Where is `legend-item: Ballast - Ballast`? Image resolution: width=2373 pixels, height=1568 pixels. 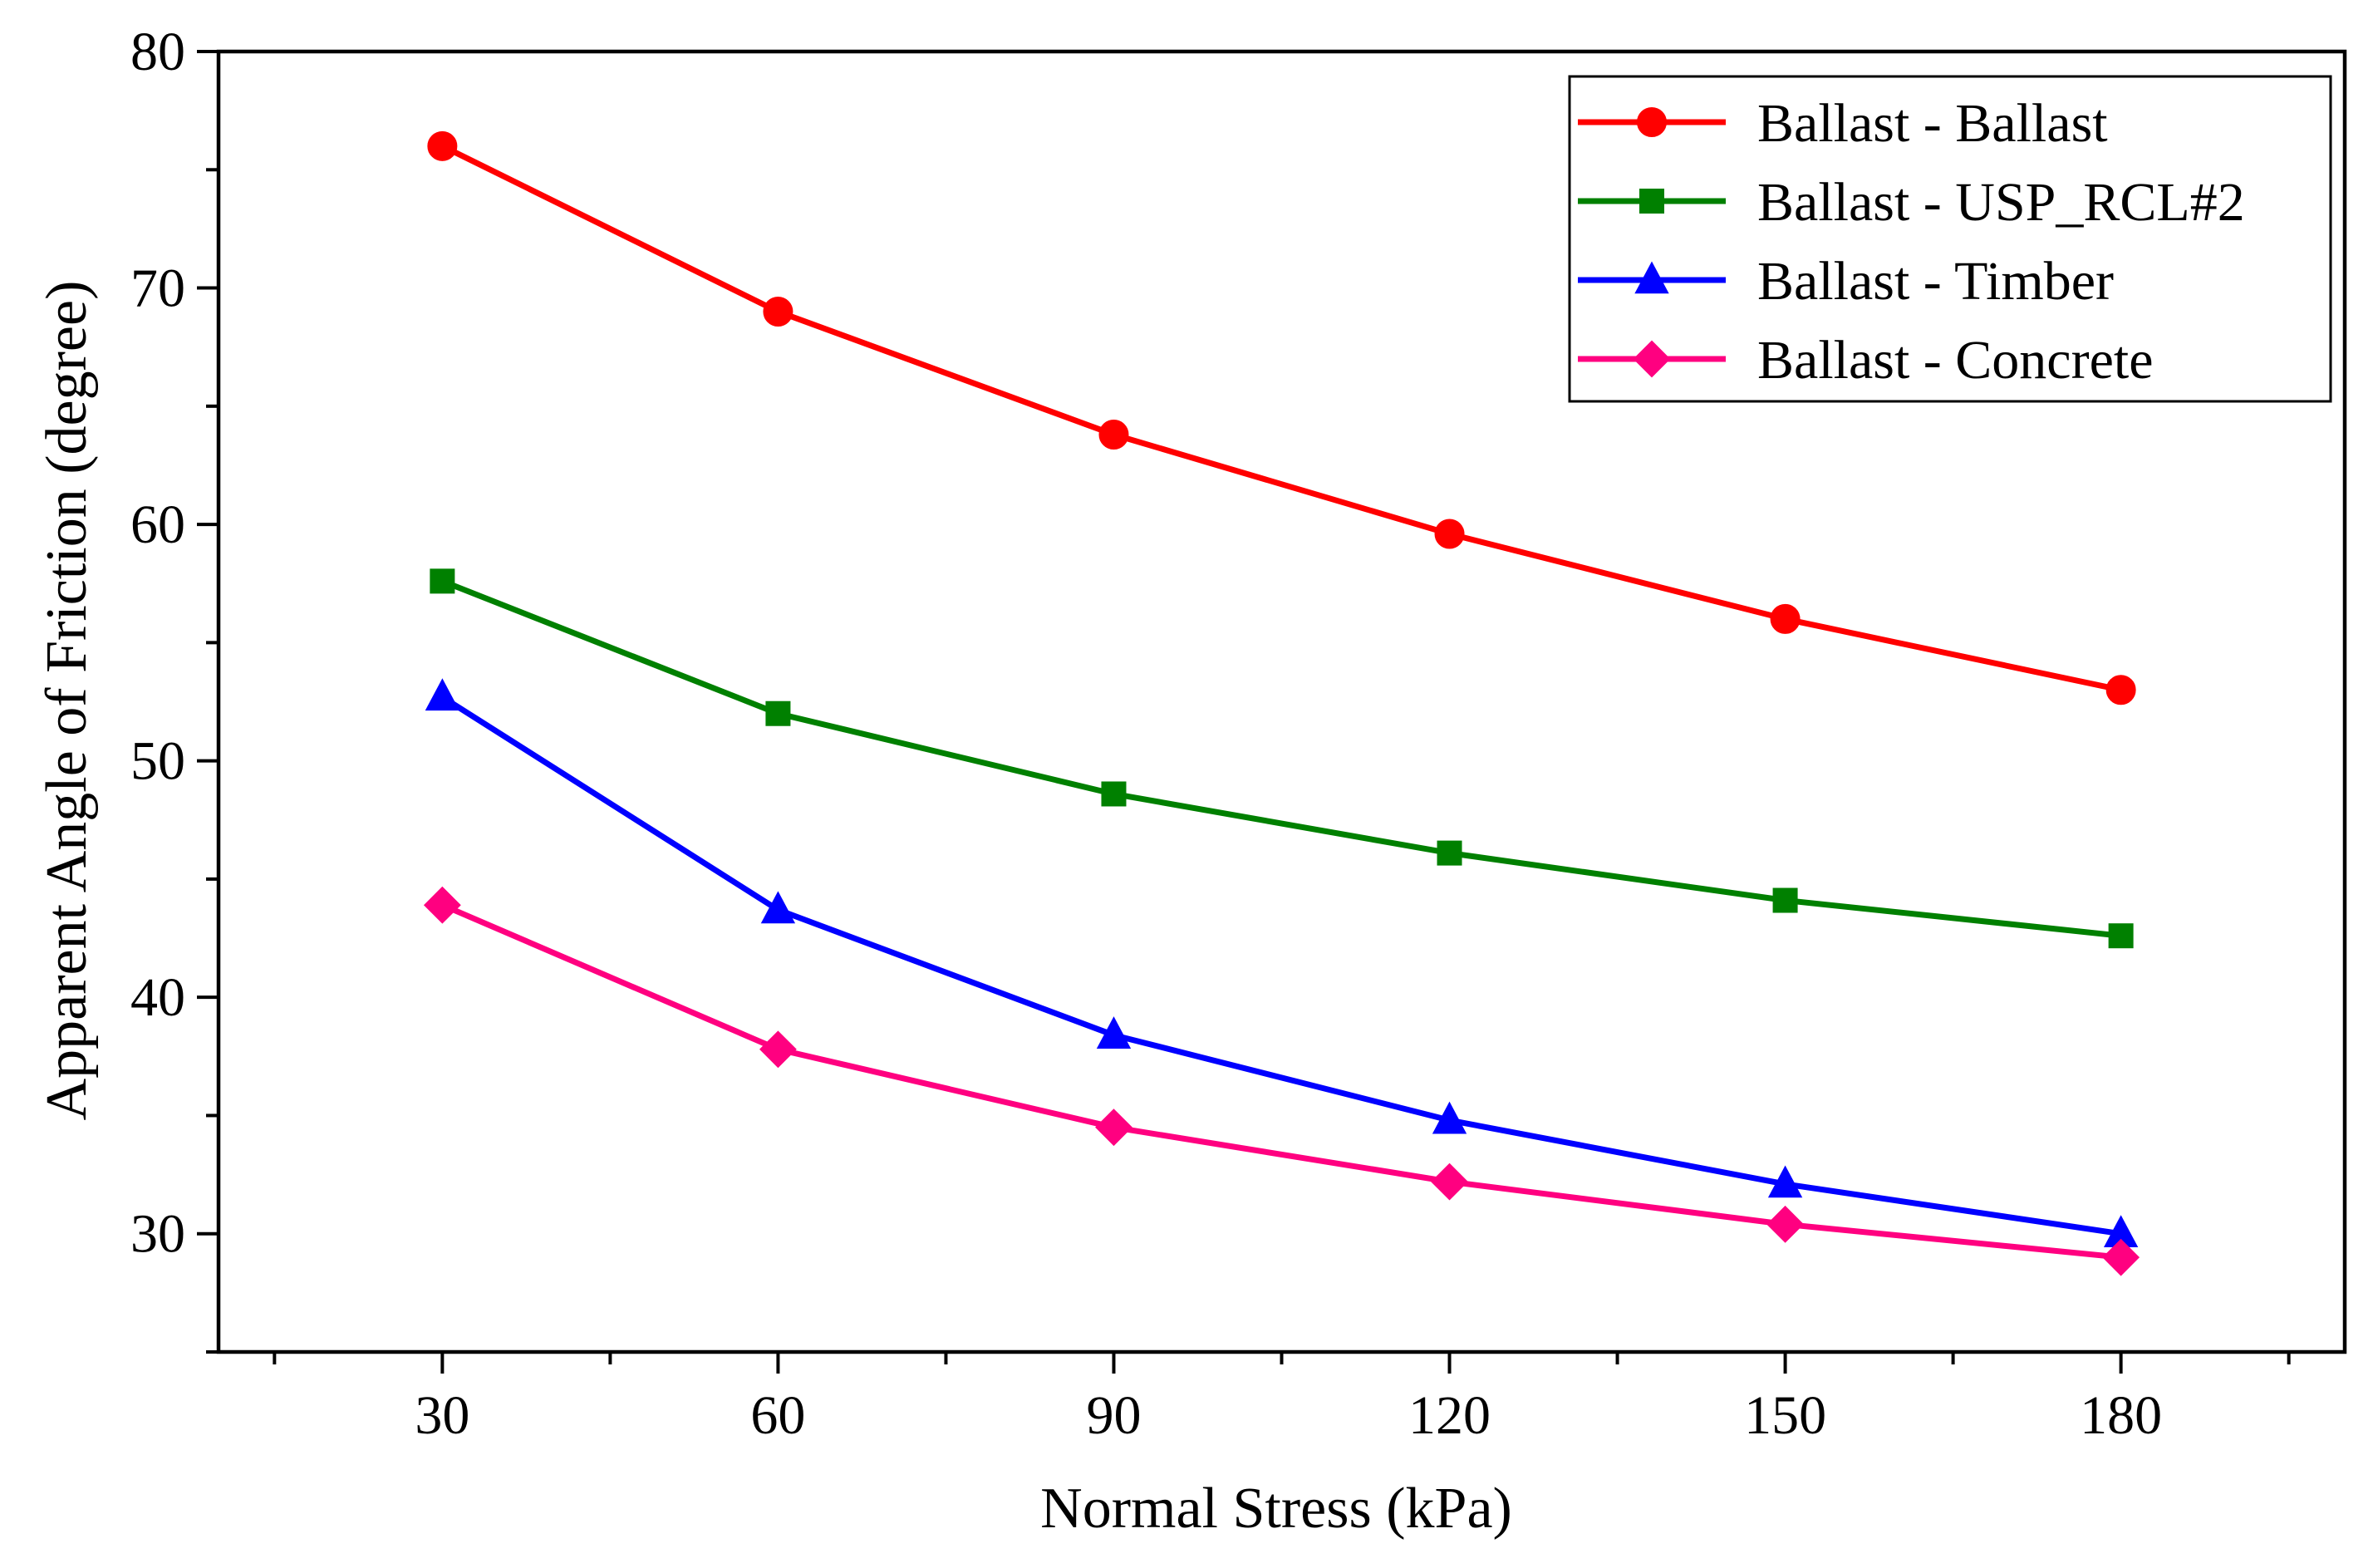
legend-item: Ballast - Ballast is located at coordinates (1843, 123).